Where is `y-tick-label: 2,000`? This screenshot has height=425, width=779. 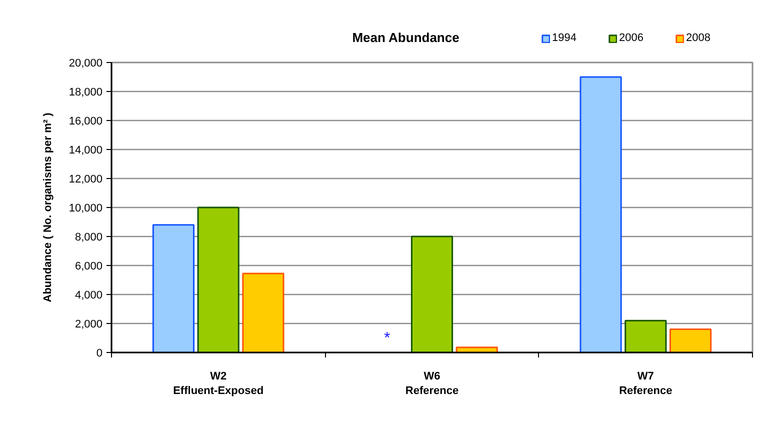 y-tick-label: 2,000 is located at coordinates (88, 324).